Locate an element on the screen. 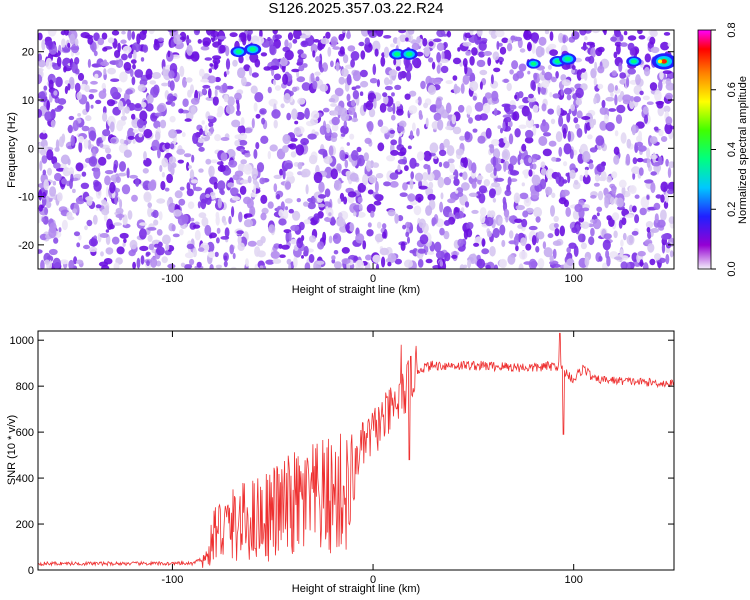 This screenshot has height=600, width=750. colorbar-tick-label: 0.4 is located at coordinates (732, 149).